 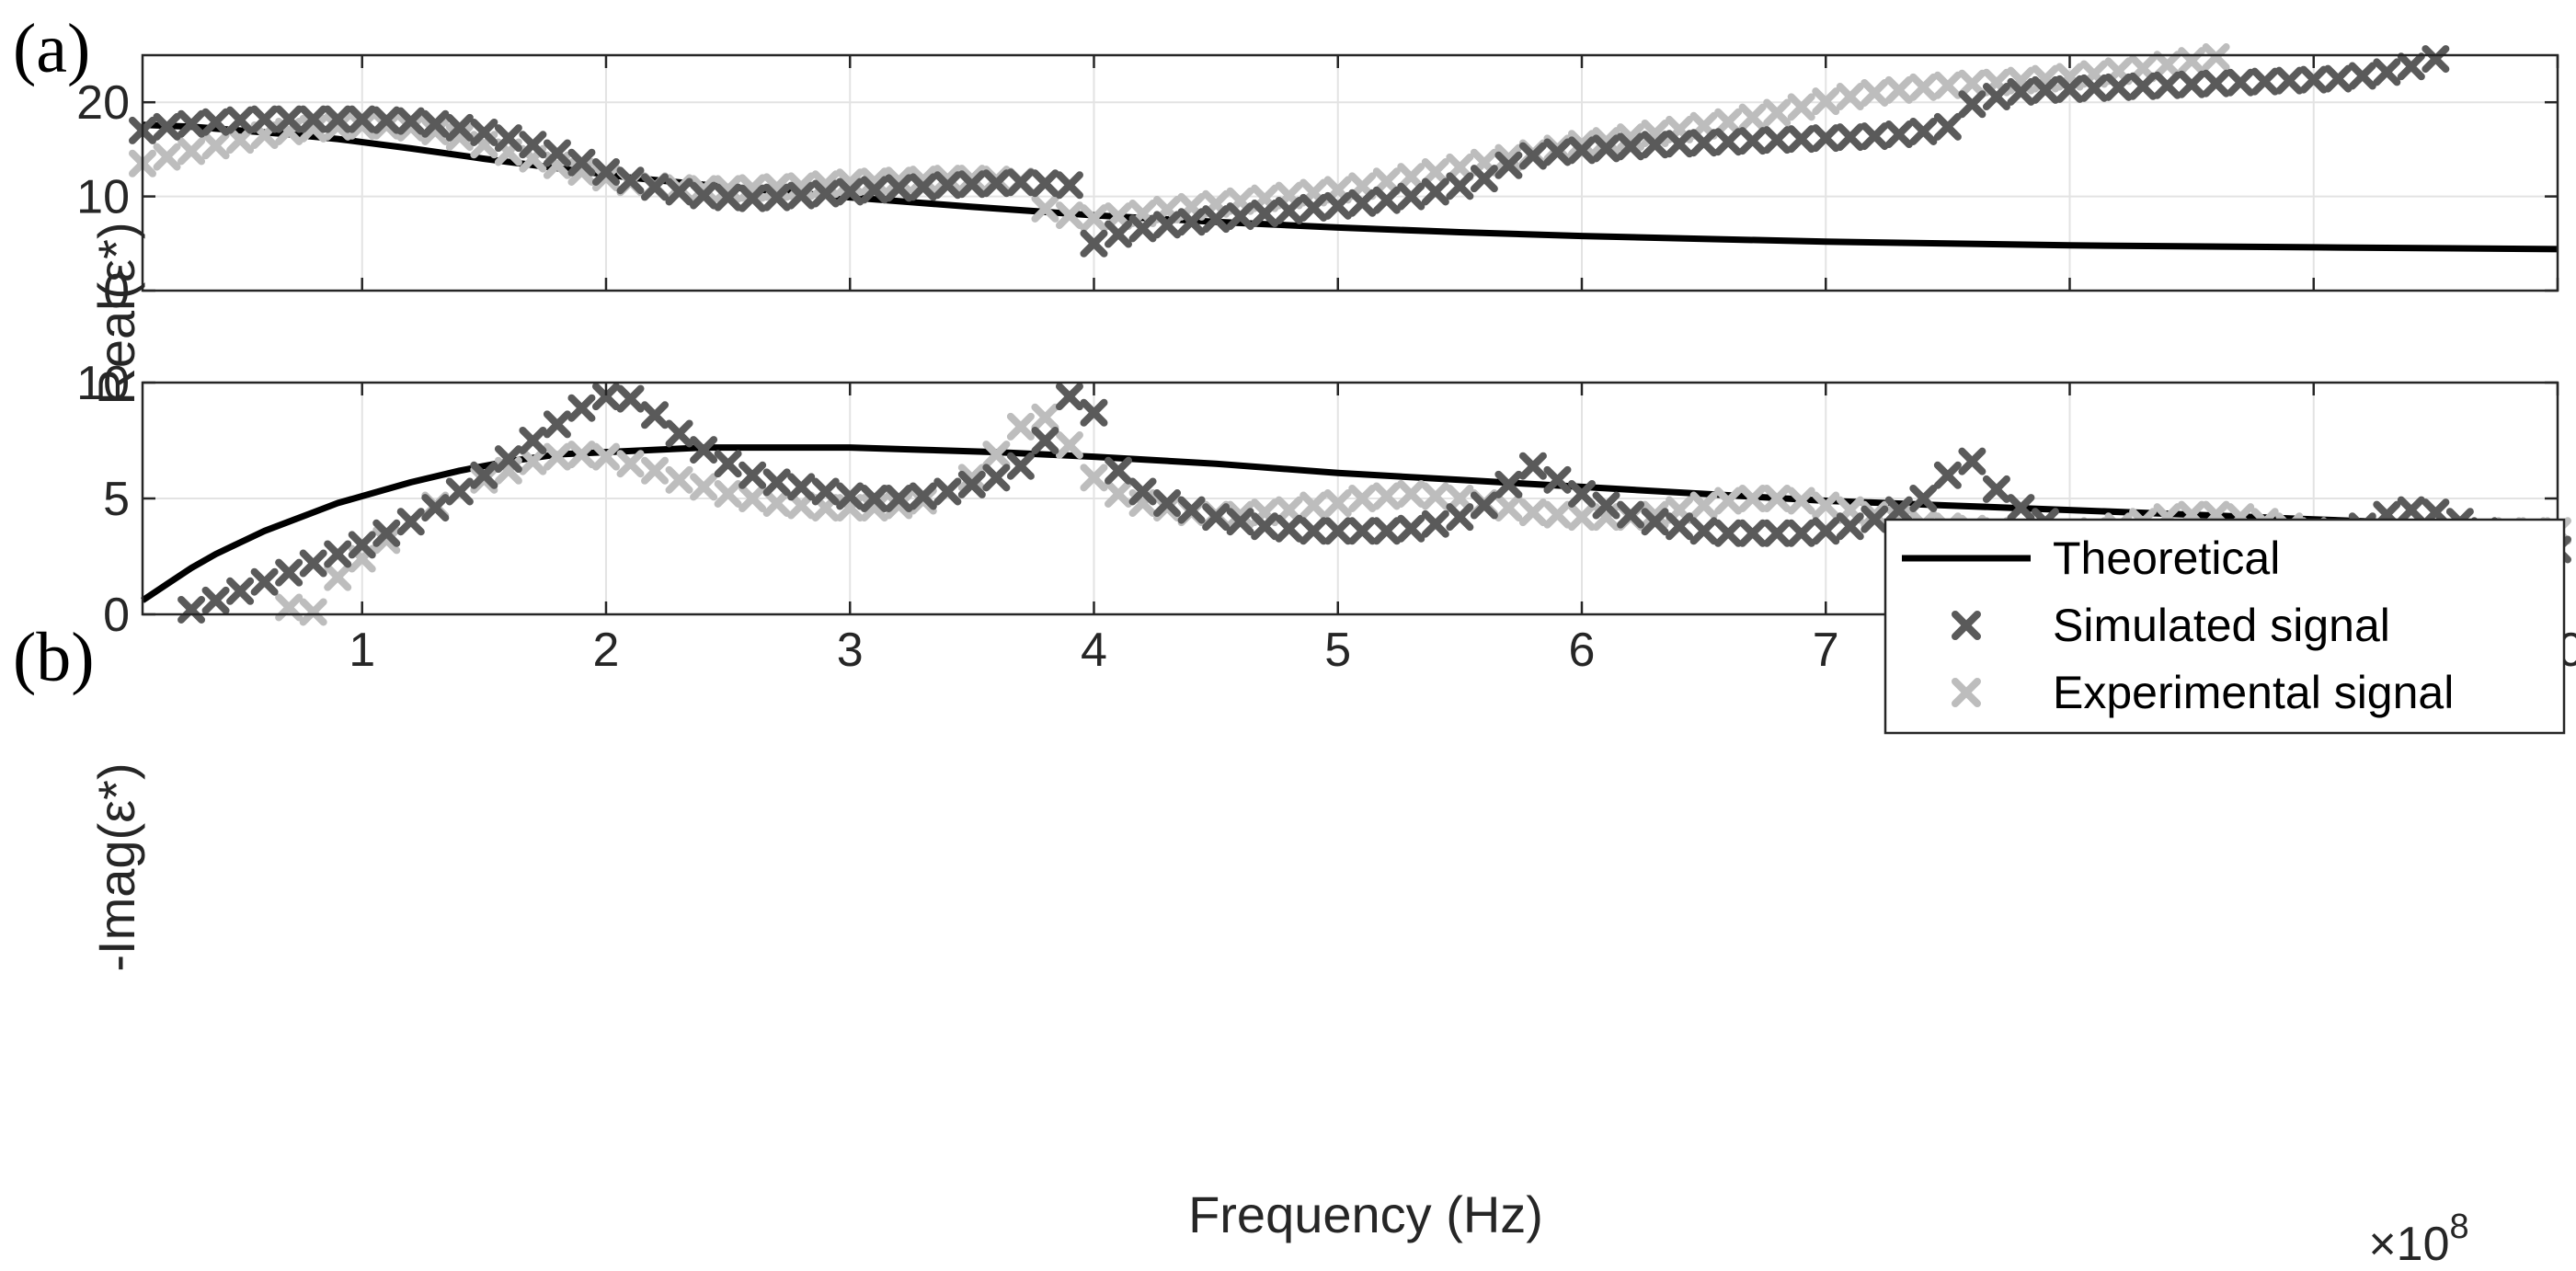 What do you see at coordinates (1094, 650) in the screenshot?
I see `x-tick-label: 4` at bounding box center [1094, 650].